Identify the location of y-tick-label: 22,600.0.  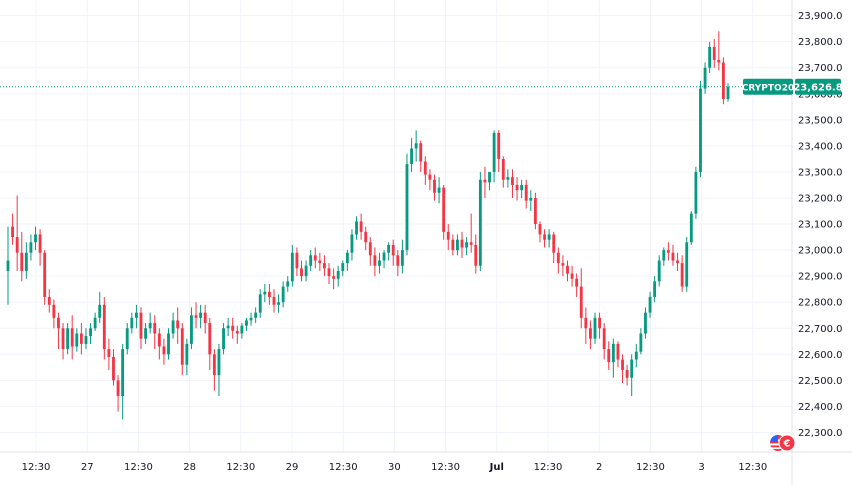
(820, 355).